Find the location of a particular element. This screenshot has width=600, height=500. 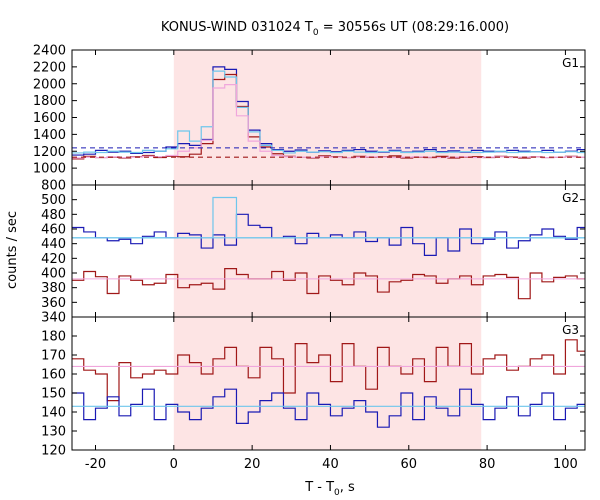

y-tick-label: 150 is located at coordinates (53, 394).